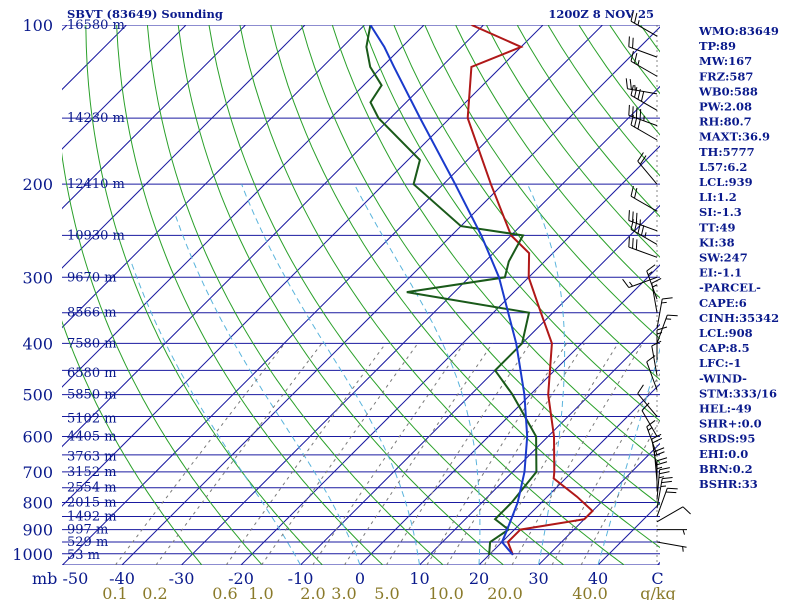  Describe the element at coordinates (37, 25) in the screenshot. I see `pressure-tick-label: 100` at that location.